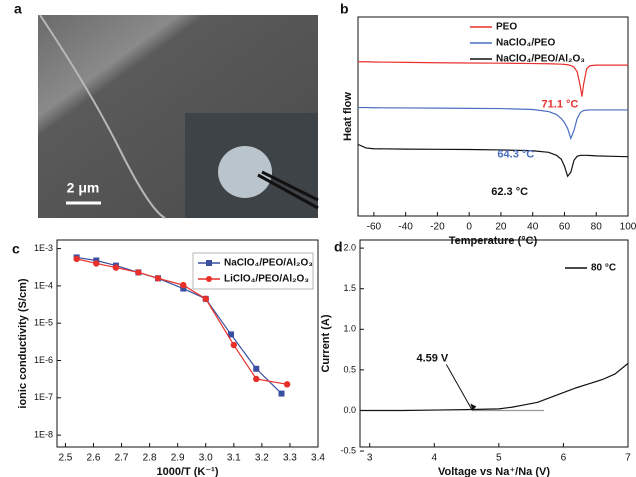  Describe the element at coordinates (187, 471) in the screenshot. I see `x-axis-title: 1000/T (K⁻¹)` at that location.